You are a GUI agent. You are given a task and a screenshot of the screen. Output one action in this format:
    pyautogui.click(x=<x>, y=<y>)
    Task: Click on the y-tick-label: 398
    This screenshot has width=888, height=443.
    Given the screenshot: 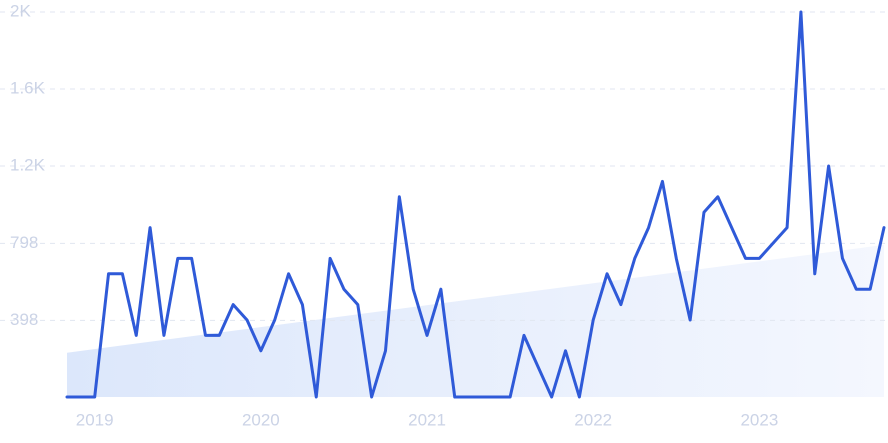 What is the action you would take?
    pyautogui.click(x=24, y=319)
    